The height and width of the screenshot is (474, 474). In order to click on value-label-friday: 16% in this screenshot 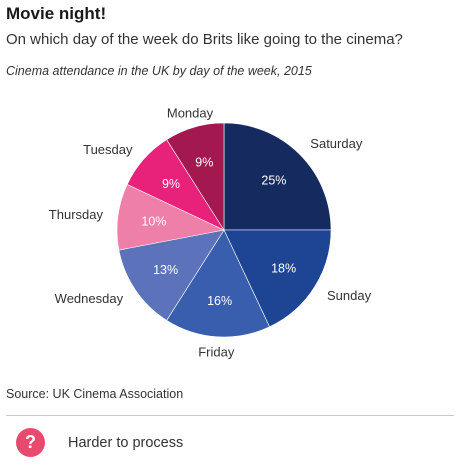, I will do `click(219, 301)`.